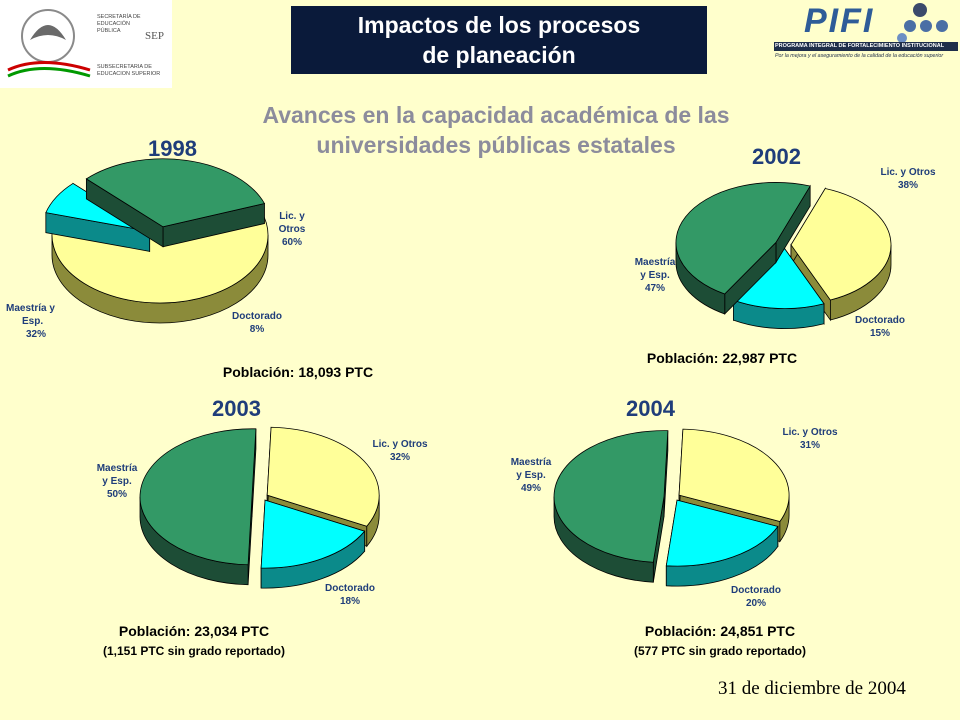  I want to click on slice-label-lic-1998: Lic. y Otros 60%, so click(292, 229).